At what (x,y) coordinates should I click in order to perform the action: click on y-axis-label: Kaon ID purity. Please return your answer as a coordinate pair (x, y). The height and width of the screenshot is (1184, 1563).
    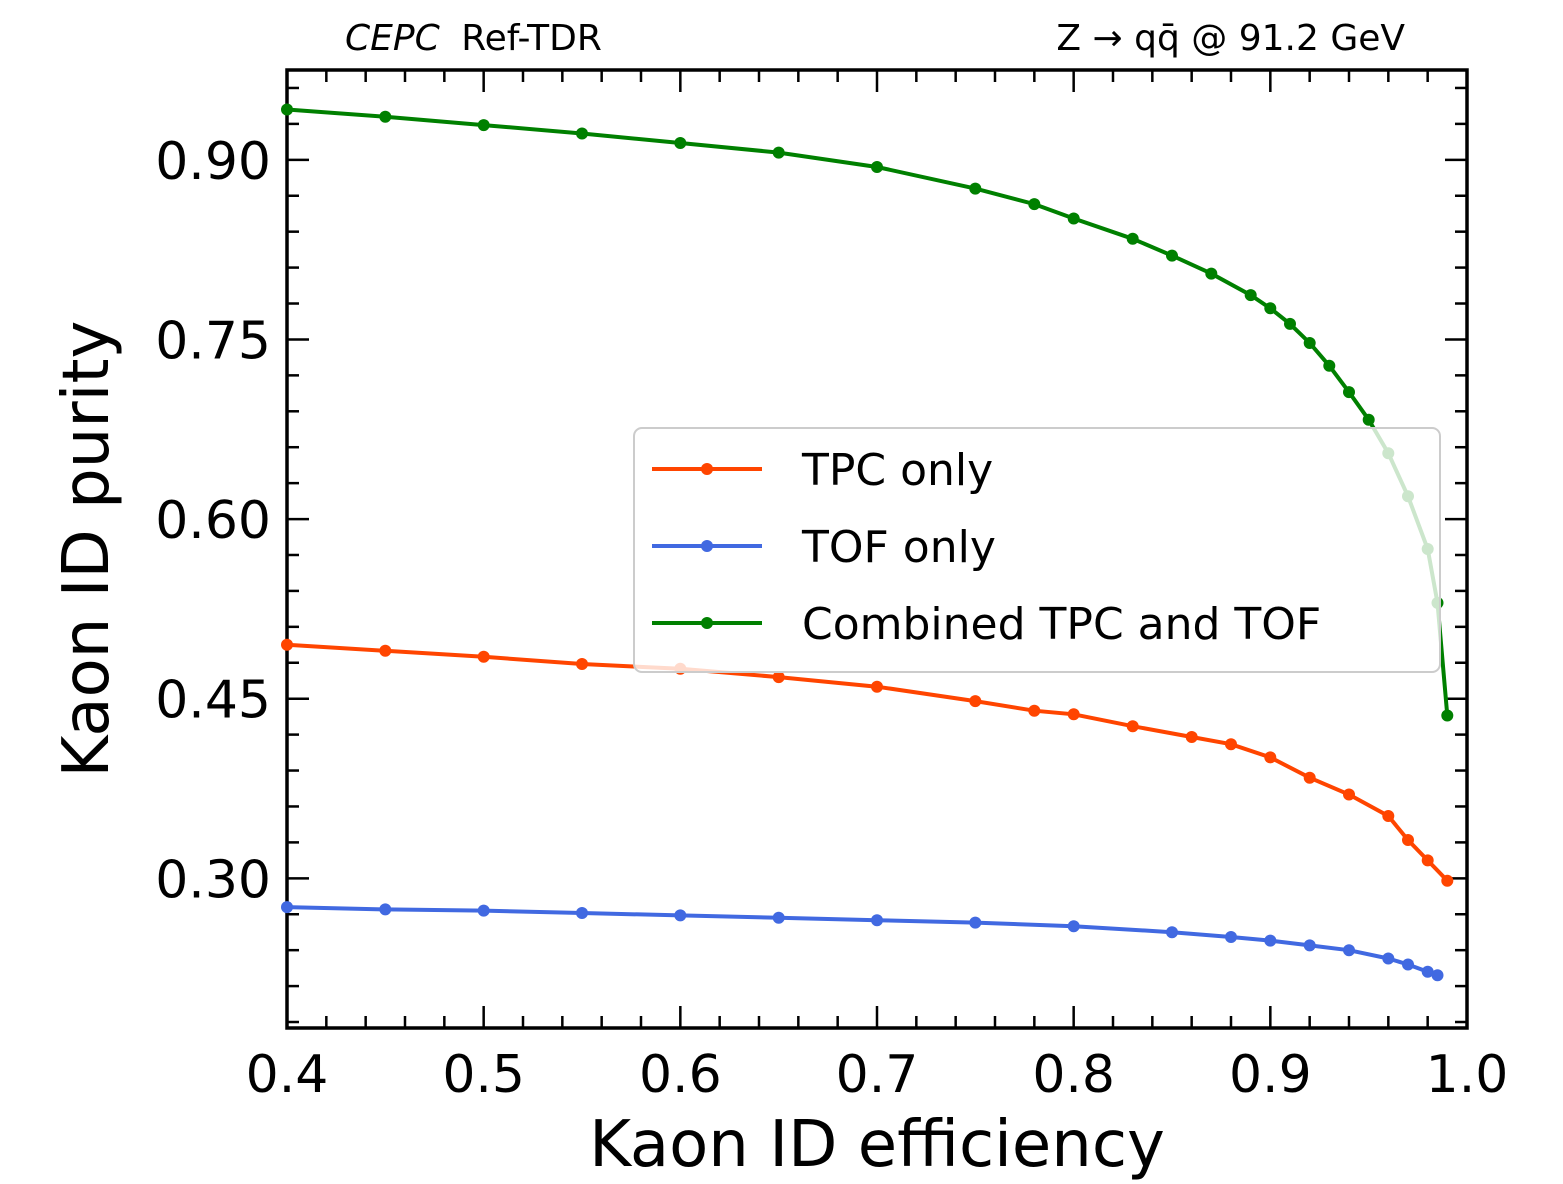
    Looking at the image, I should click on (87, 549).